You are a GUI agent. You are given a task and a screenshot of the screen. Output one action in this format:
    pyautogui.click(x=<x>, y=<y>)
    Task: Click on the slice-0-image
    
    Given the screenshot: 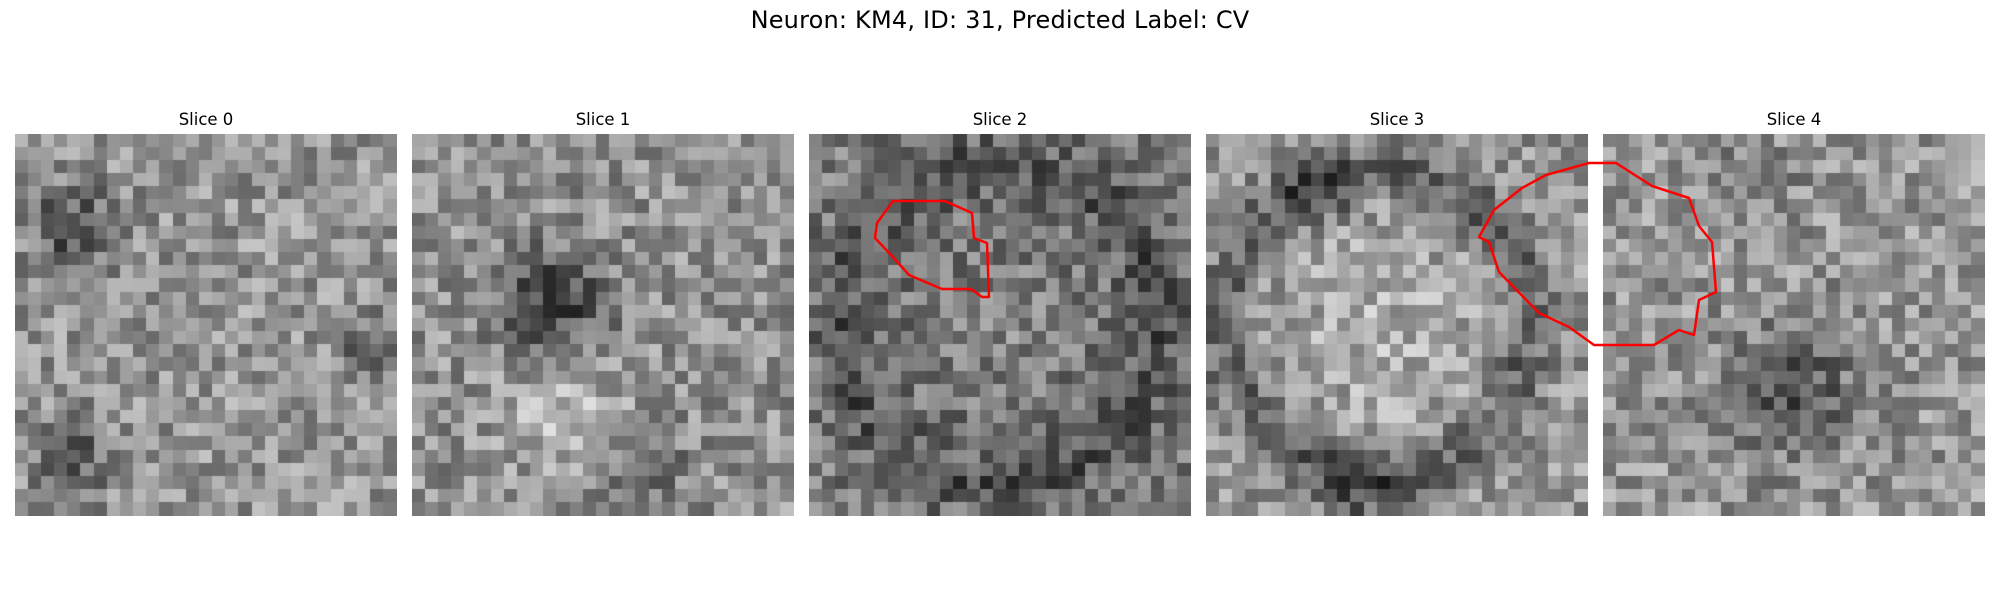 What is the action you would take?
    pyautogui.click(x=206, y=325)
    